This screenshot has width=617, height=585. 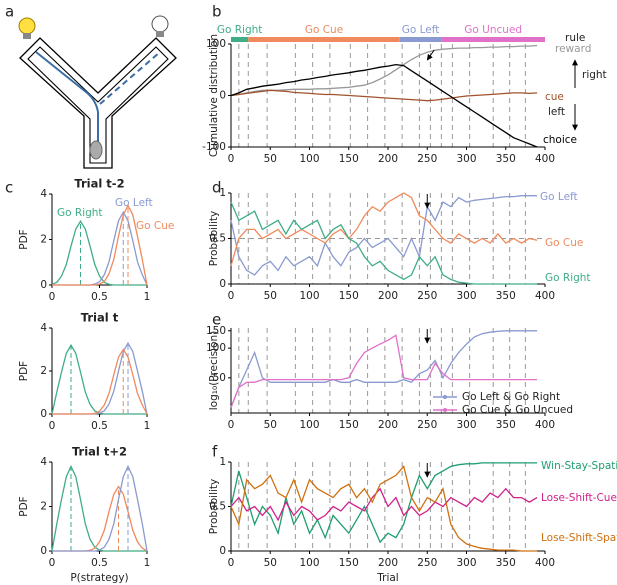 What do you see at coordinates (216, 331) in the screenshot?
I see `y-tick-label: 150` at bounding box center [216, 331].